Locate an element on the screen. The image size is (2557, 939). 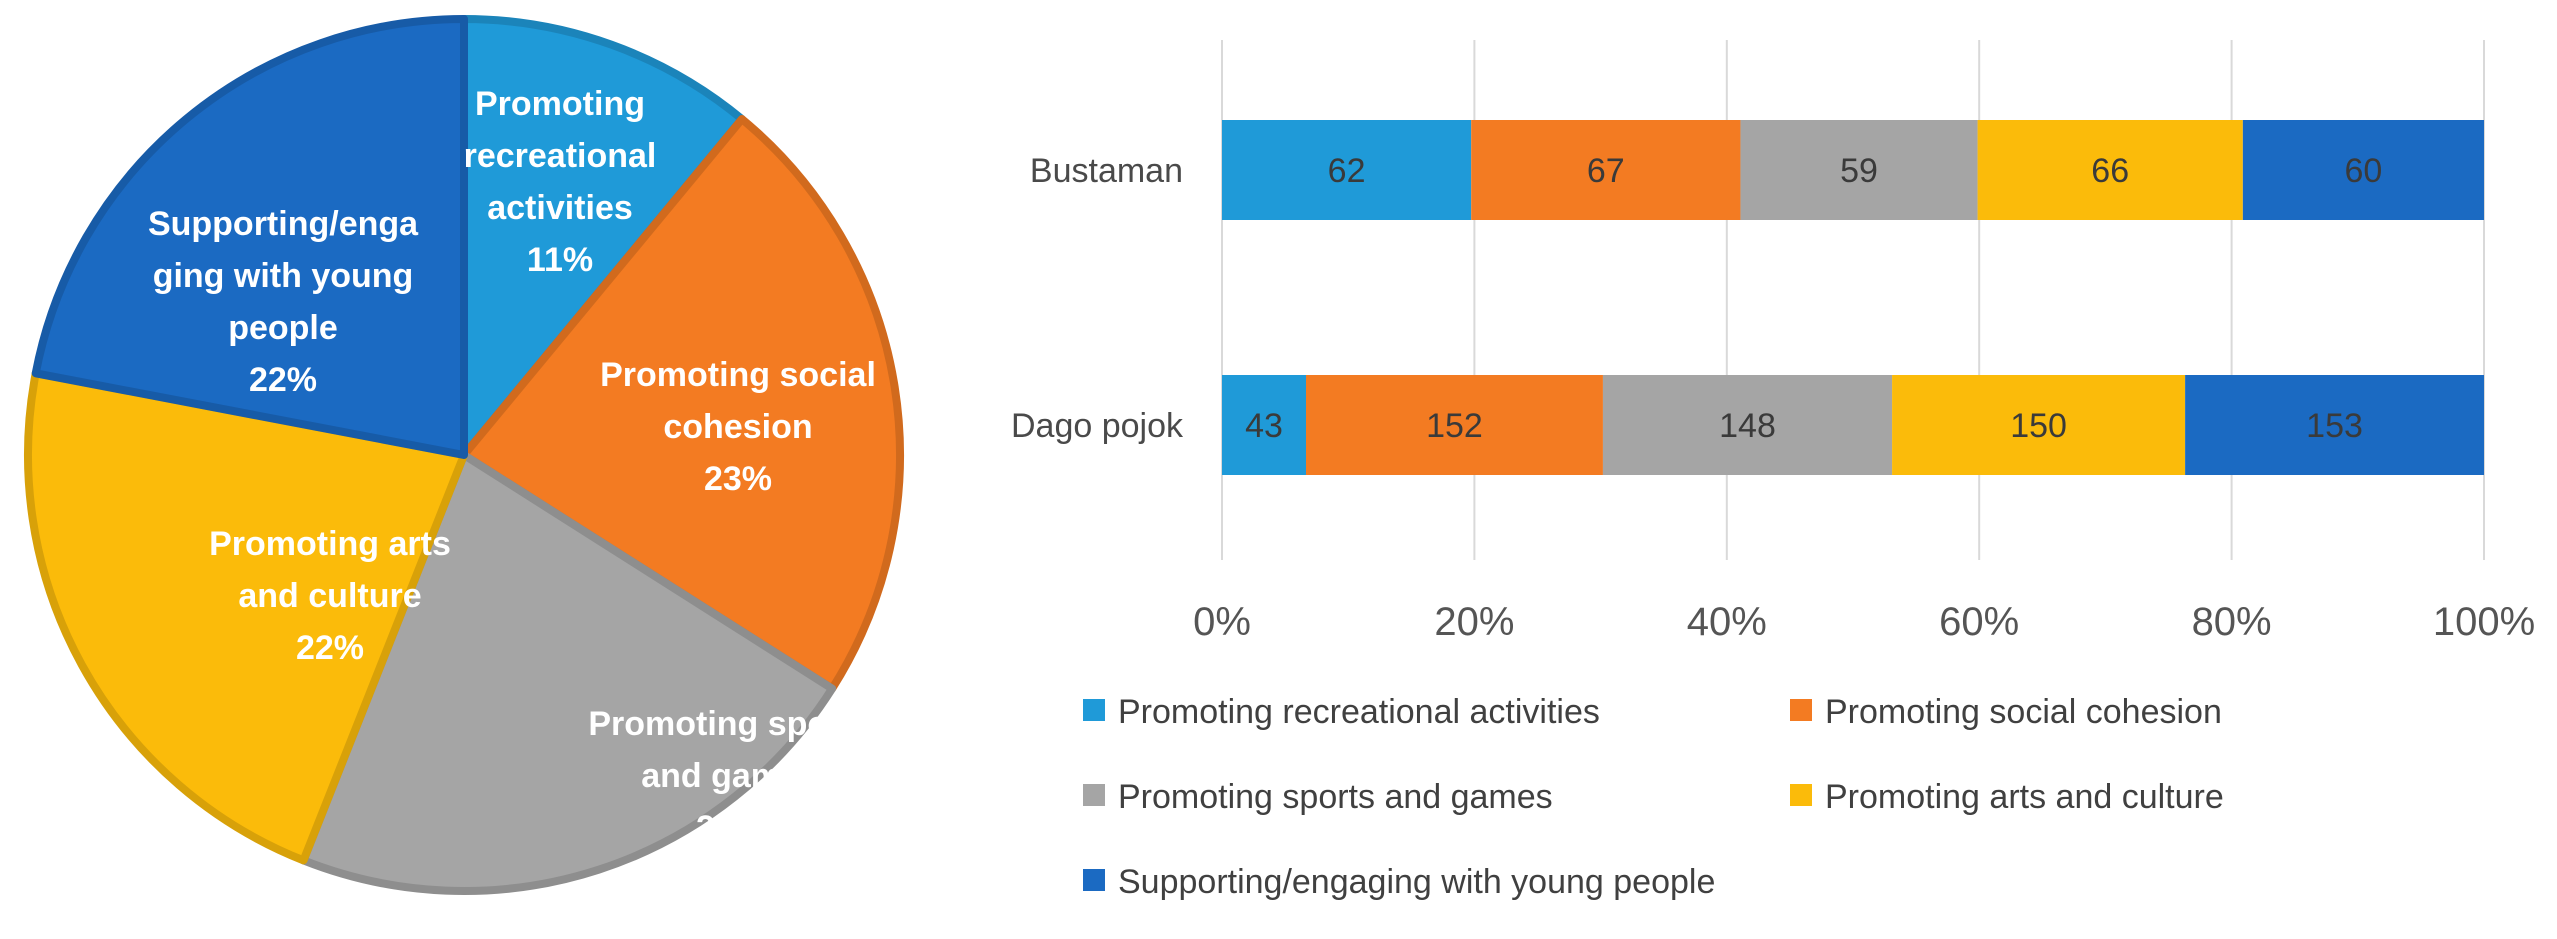
data-label: 67 is located at coordinates (1606, 171).